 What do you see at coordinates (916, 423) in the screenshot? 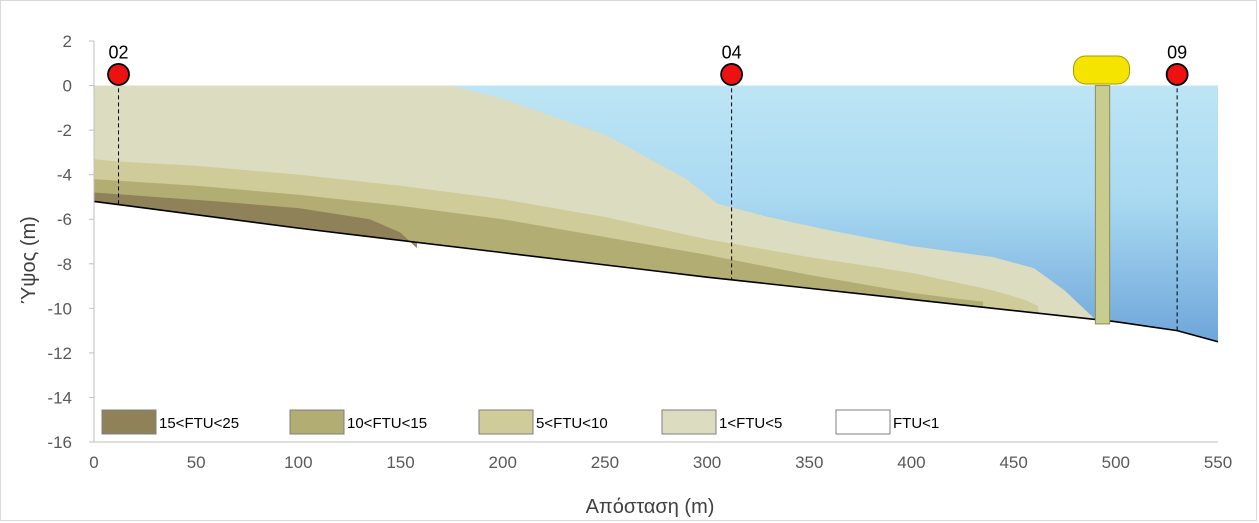
I see `legend-label-ftu-1: FTU<1` at bounding box center [916, 423].